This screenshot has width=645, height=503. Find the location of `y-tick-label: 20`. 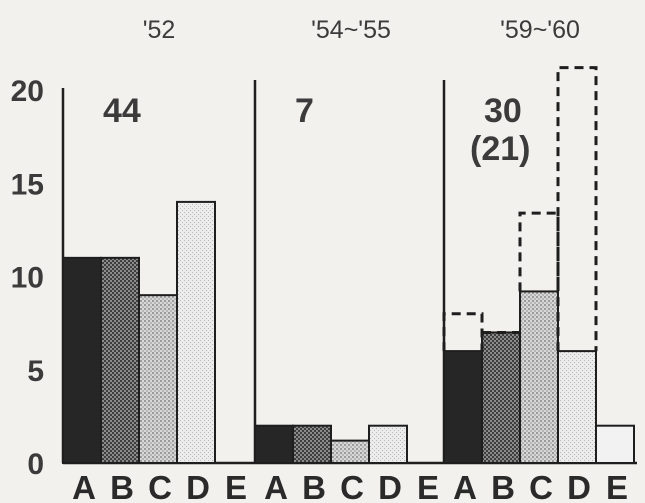

y-tick-label: 20 is located at coordinates (27, 91).